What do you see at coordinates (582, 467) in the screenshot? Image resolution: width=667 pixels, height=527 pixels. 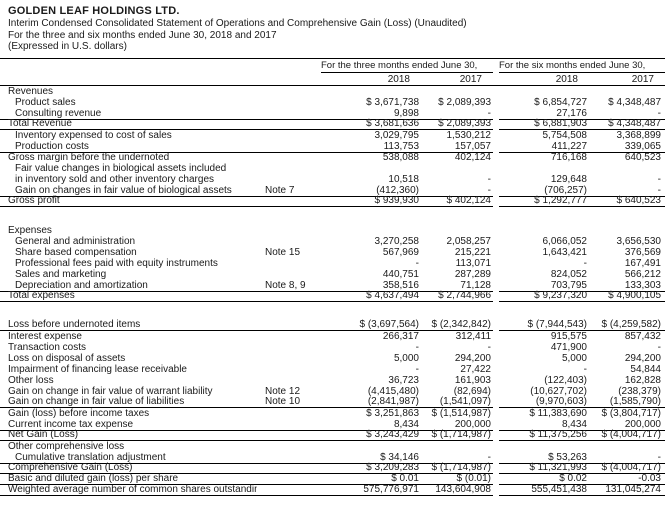 I see `six-months-values: $ 11,321,993 $ (4,004,717)` at bounding box center [582, 467].